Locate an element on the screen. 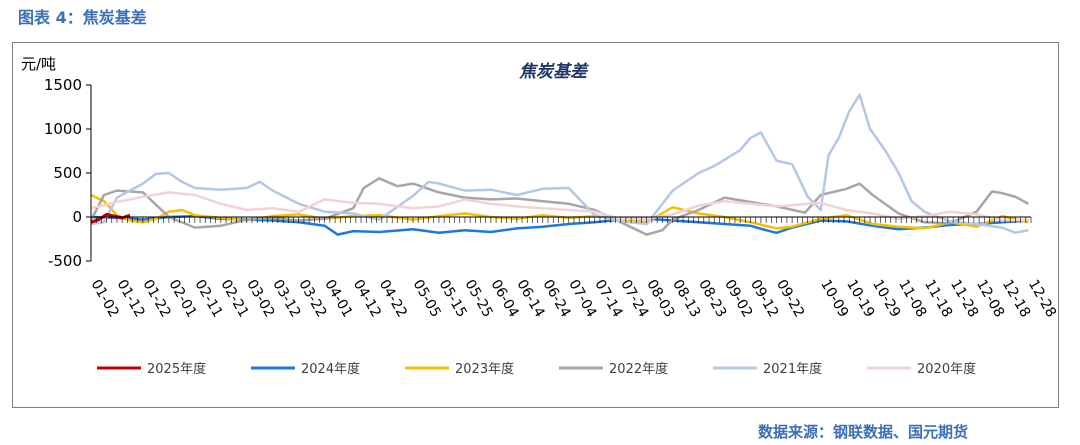  legend-label-0: 2025年度 is located at coordinates (176, 369).